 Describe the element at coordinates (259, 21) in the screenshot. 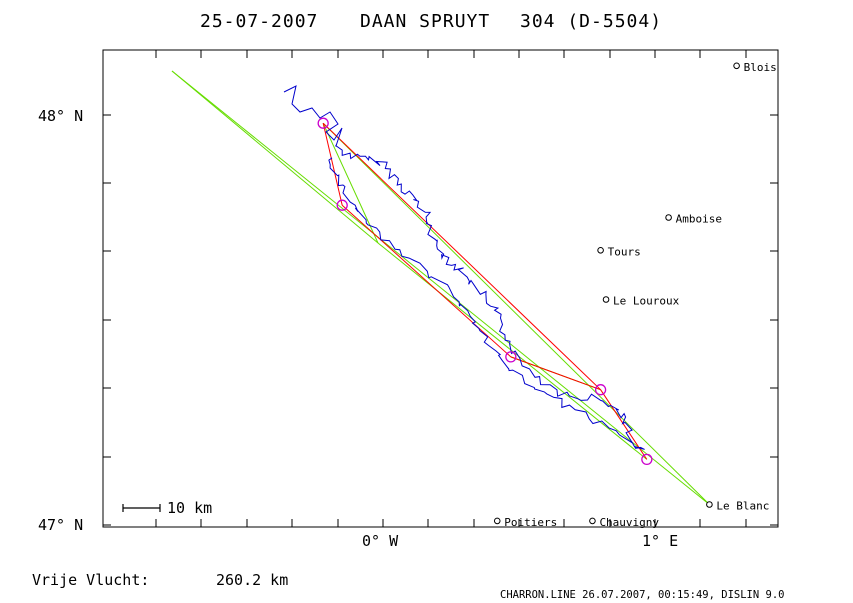

I see `flight-date: 25-07-2007` at that location.